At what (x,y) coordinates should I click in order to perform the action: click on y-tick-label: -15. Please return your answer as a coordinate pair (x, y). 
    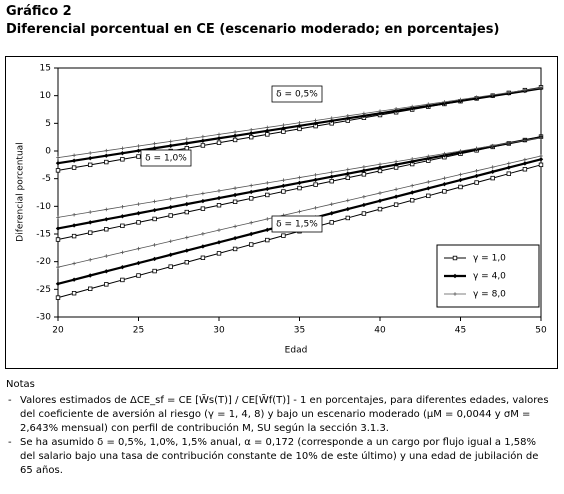
    Looking at the image, I should click on (43, 235).